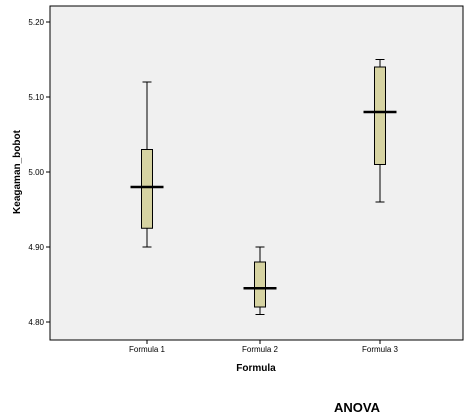 The width and height of the screenshot is (465, 420). Describe the element at coordinates (36, 247) in the screenshot. I see `y-tick-label: 4.90` at that location.